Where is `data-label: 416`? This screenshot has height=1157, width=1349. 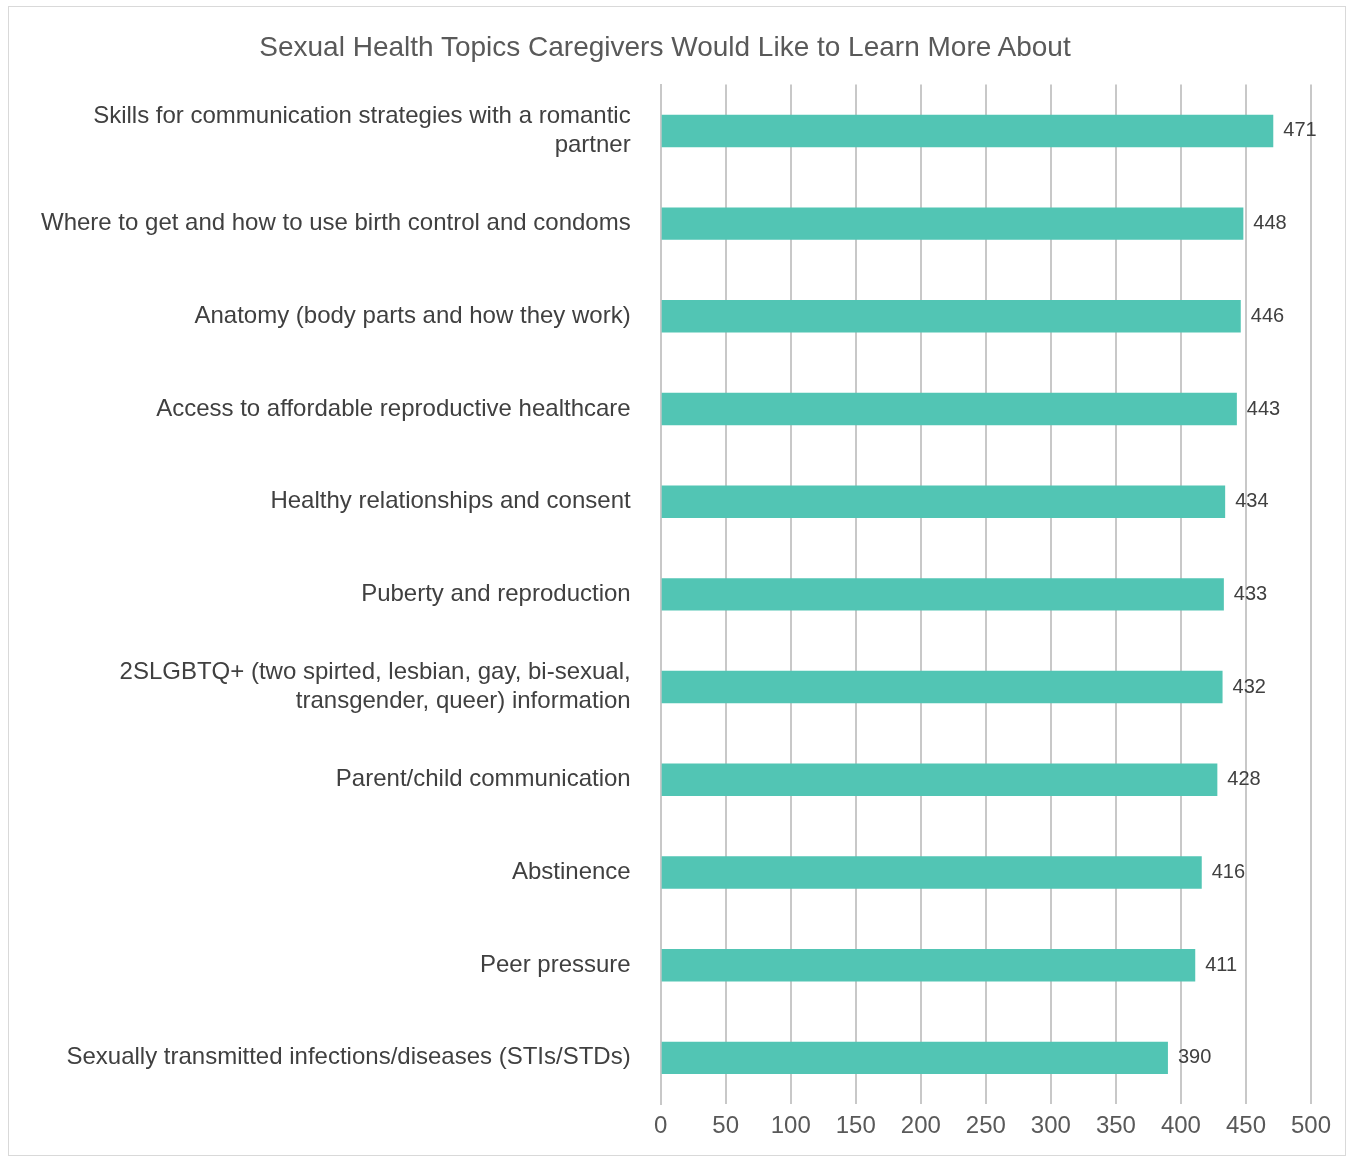 data-label: 416 is located at coordinates (1228, 870).